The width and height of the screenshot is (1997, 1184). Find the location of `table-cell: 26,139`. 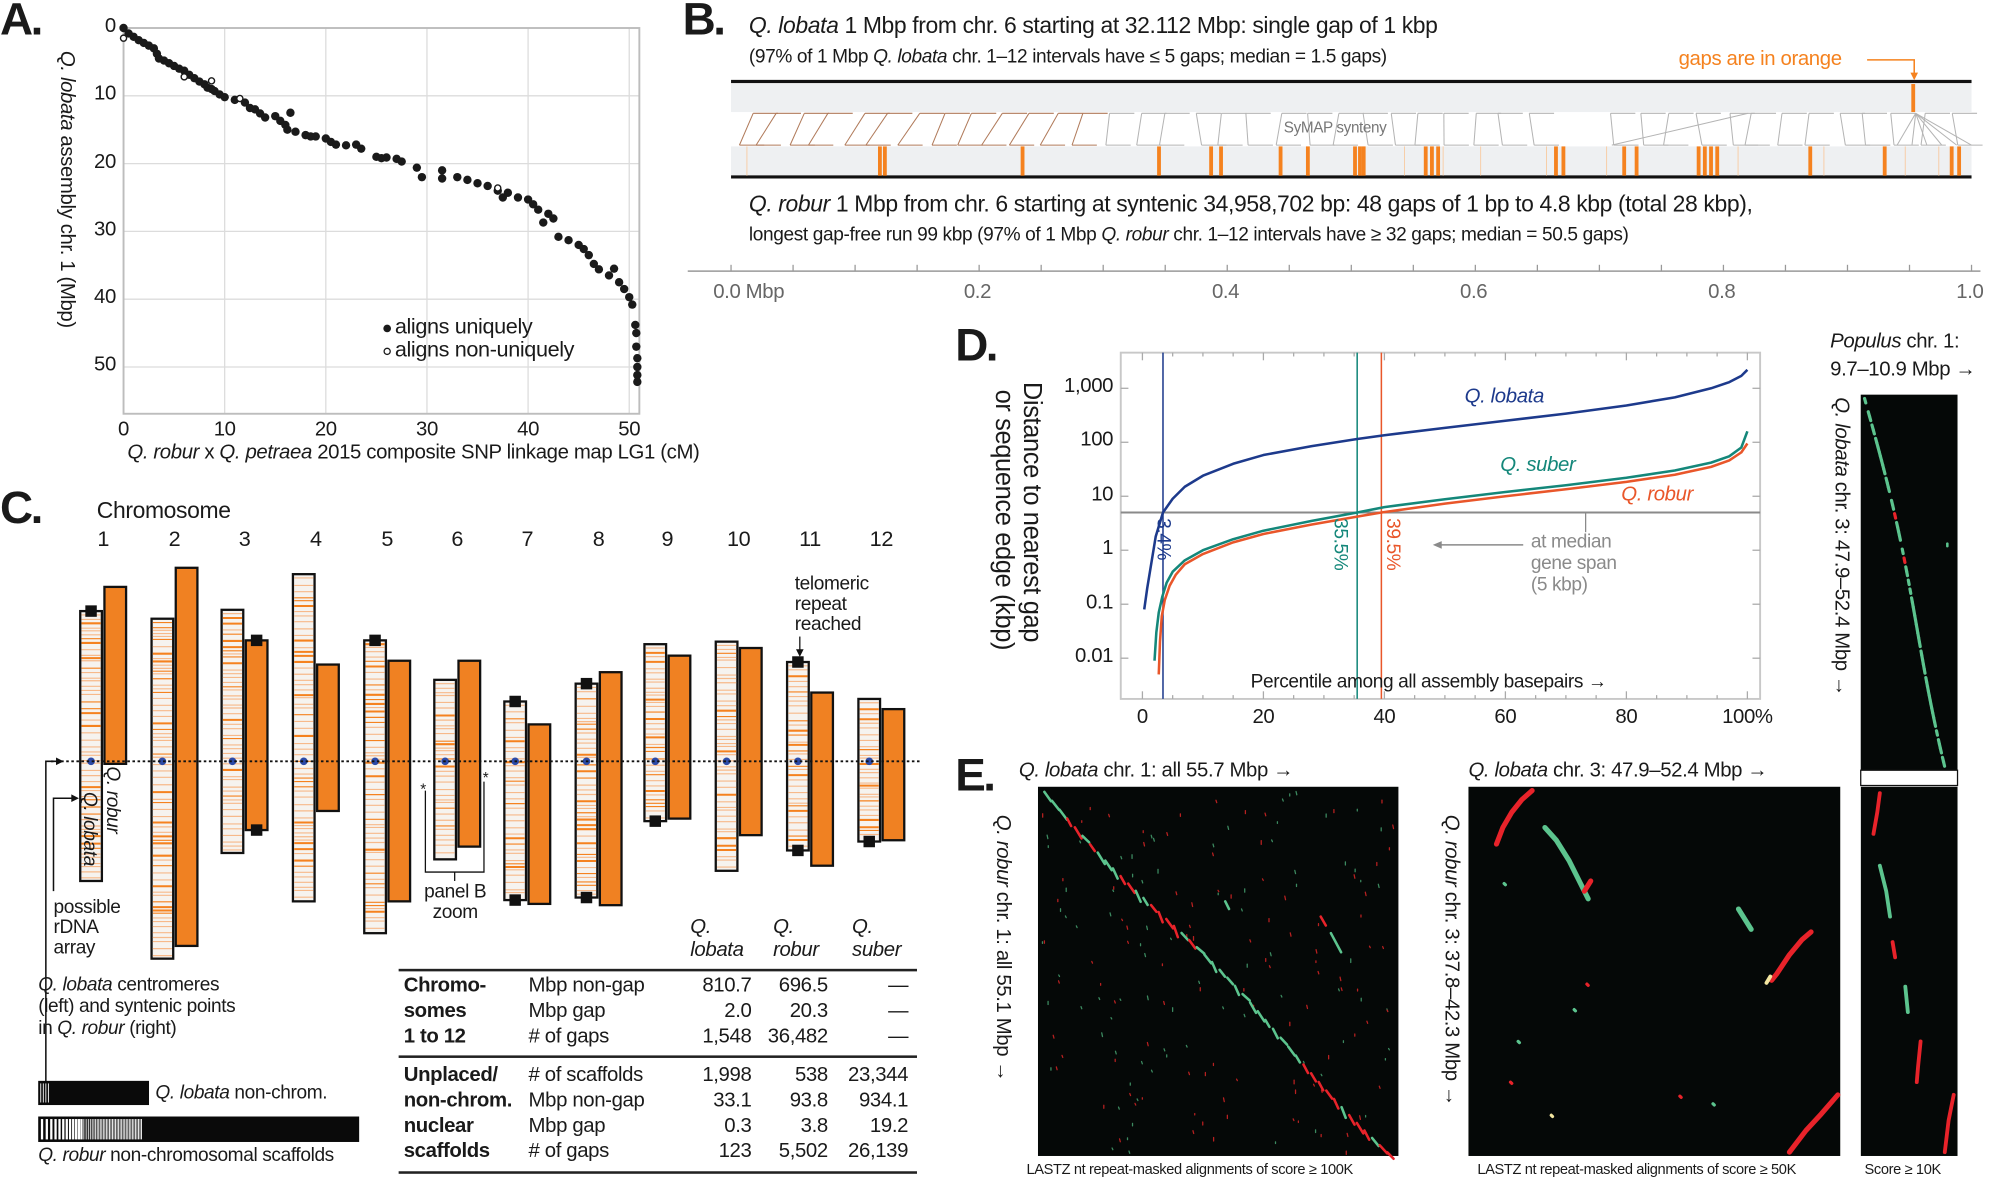

table-cell: 26,139 is located at coordinates (878, 1151).